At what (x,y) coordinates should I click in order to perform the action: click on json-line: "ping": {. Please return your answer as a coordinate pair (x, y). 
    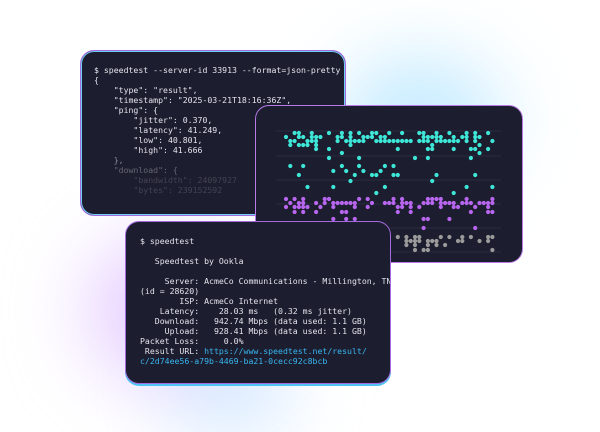
    Looking at the image, I should click on (126, 110).